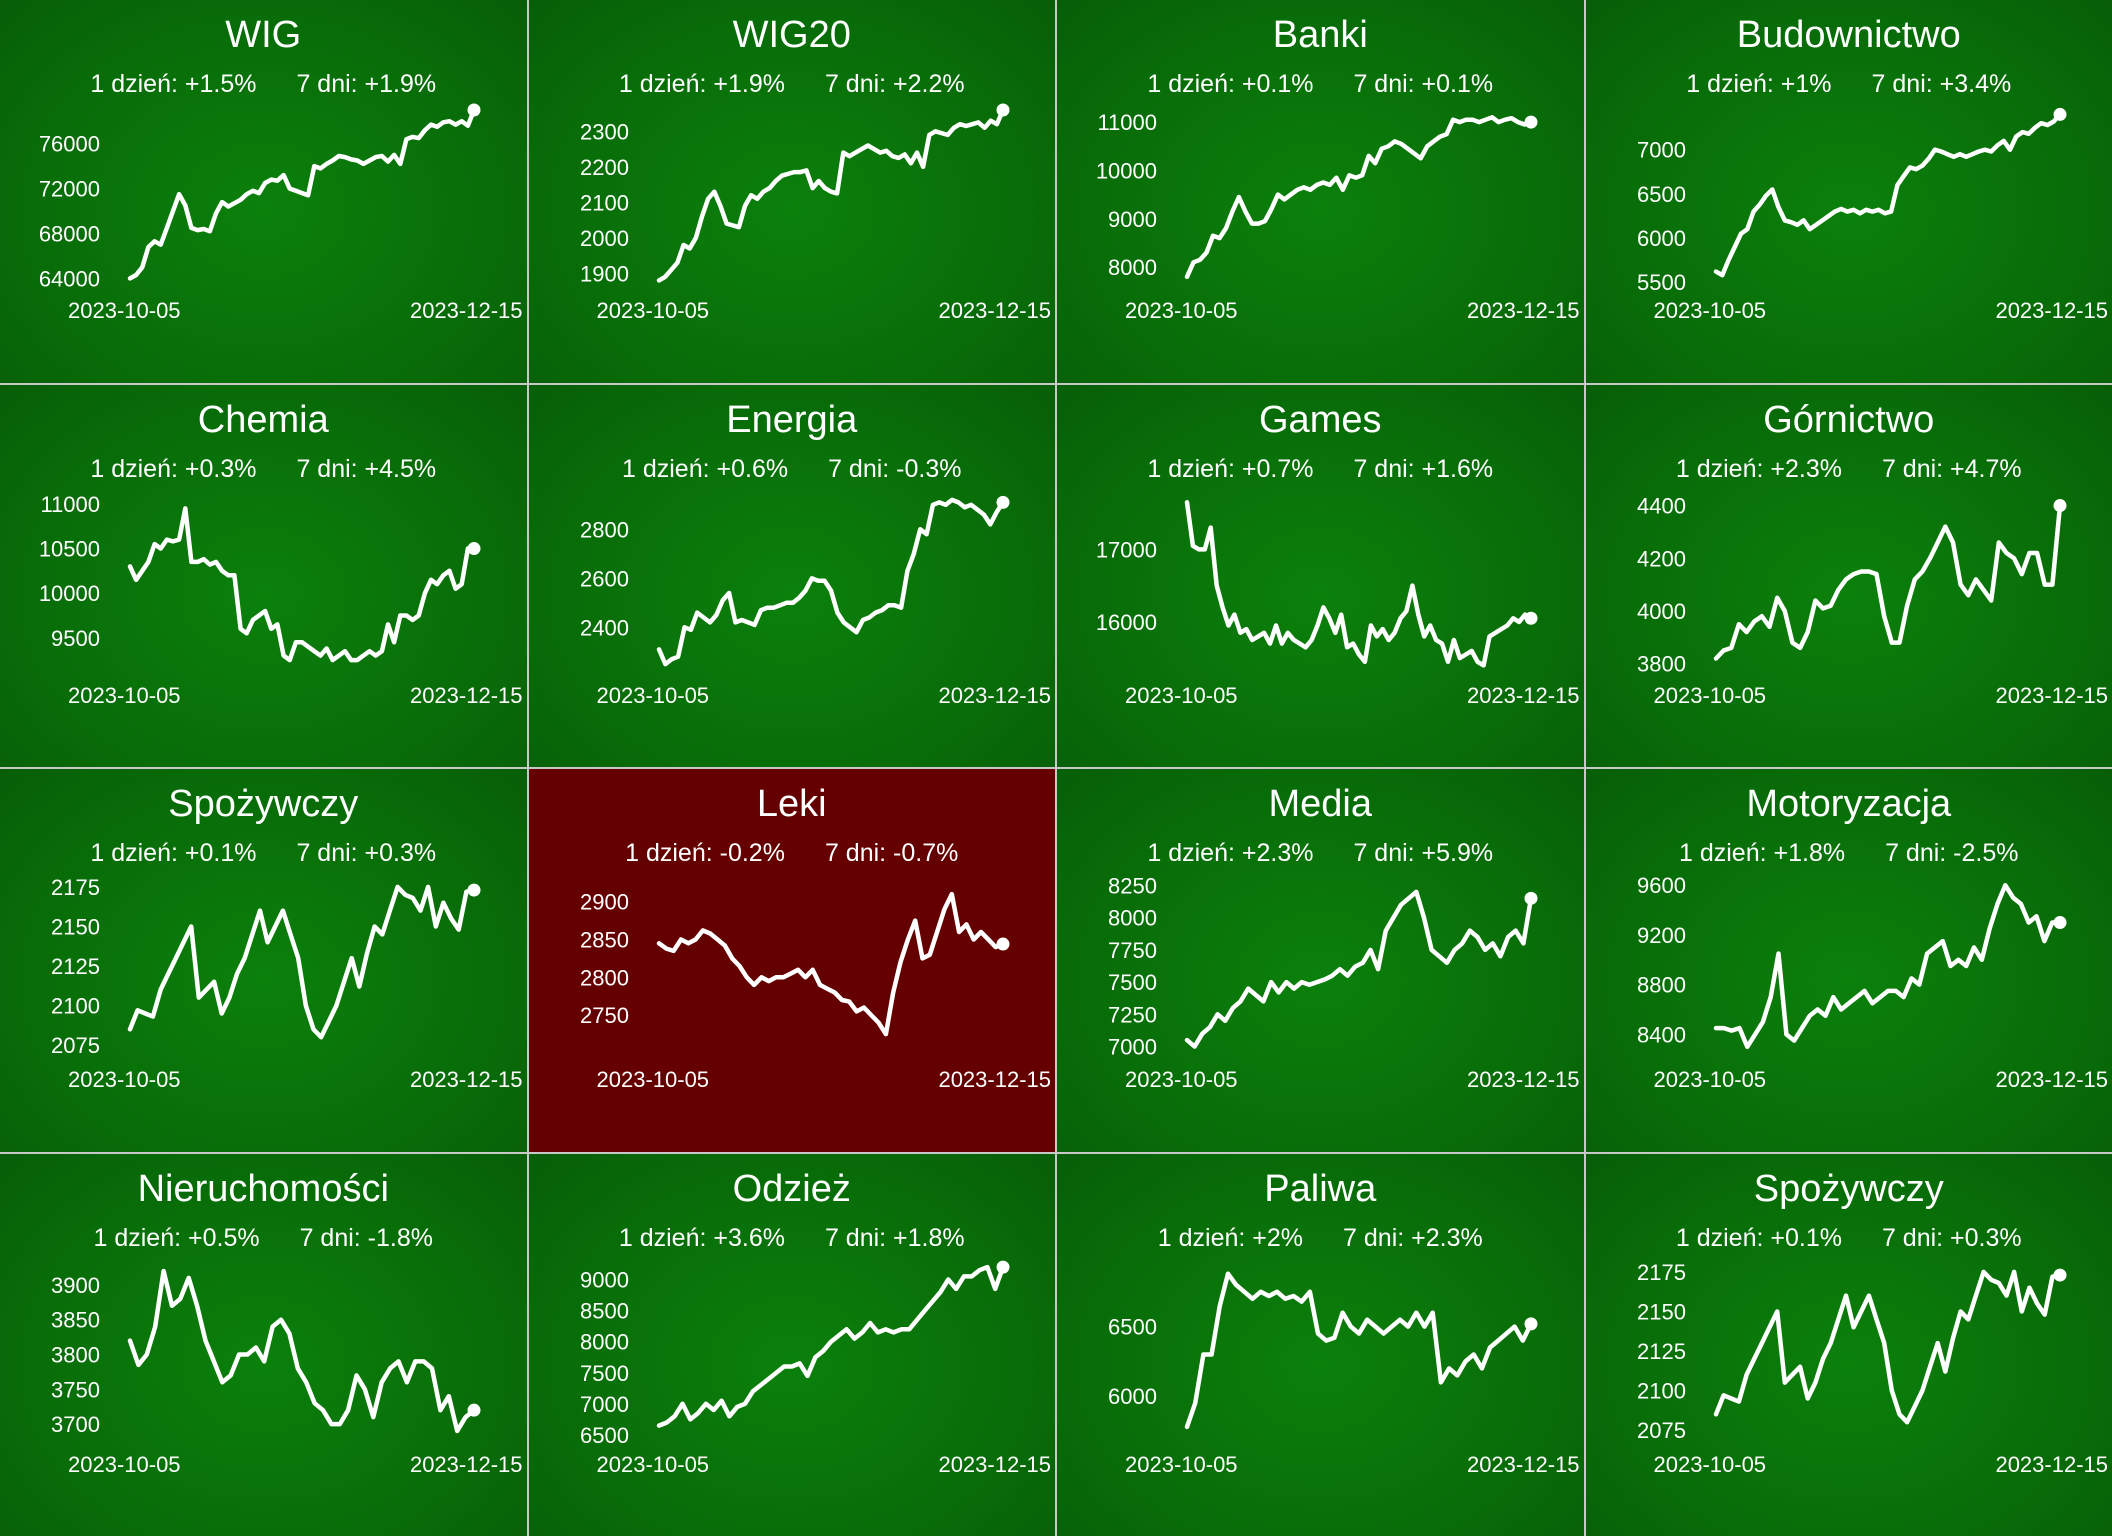  Describe the element at coordinates (1317, 195) in the screenshot. I see `line-chart: 8000 9000 10000 11000` at that location.